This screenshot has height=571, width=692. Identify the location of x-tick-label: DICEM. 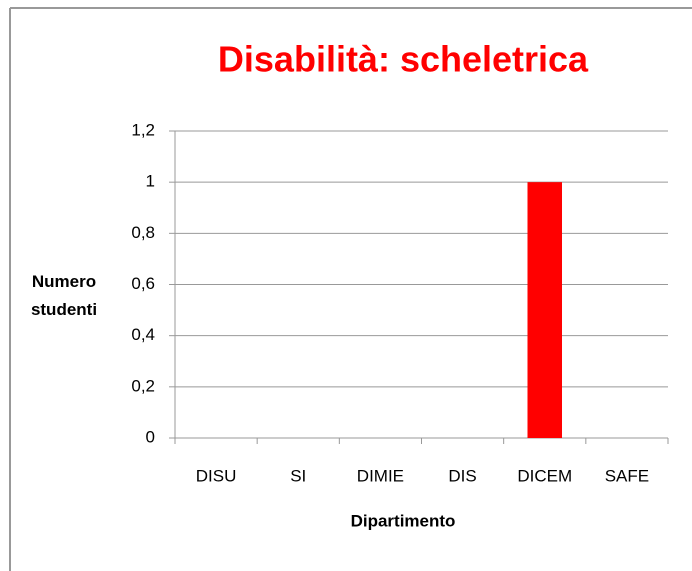
(544, 475).